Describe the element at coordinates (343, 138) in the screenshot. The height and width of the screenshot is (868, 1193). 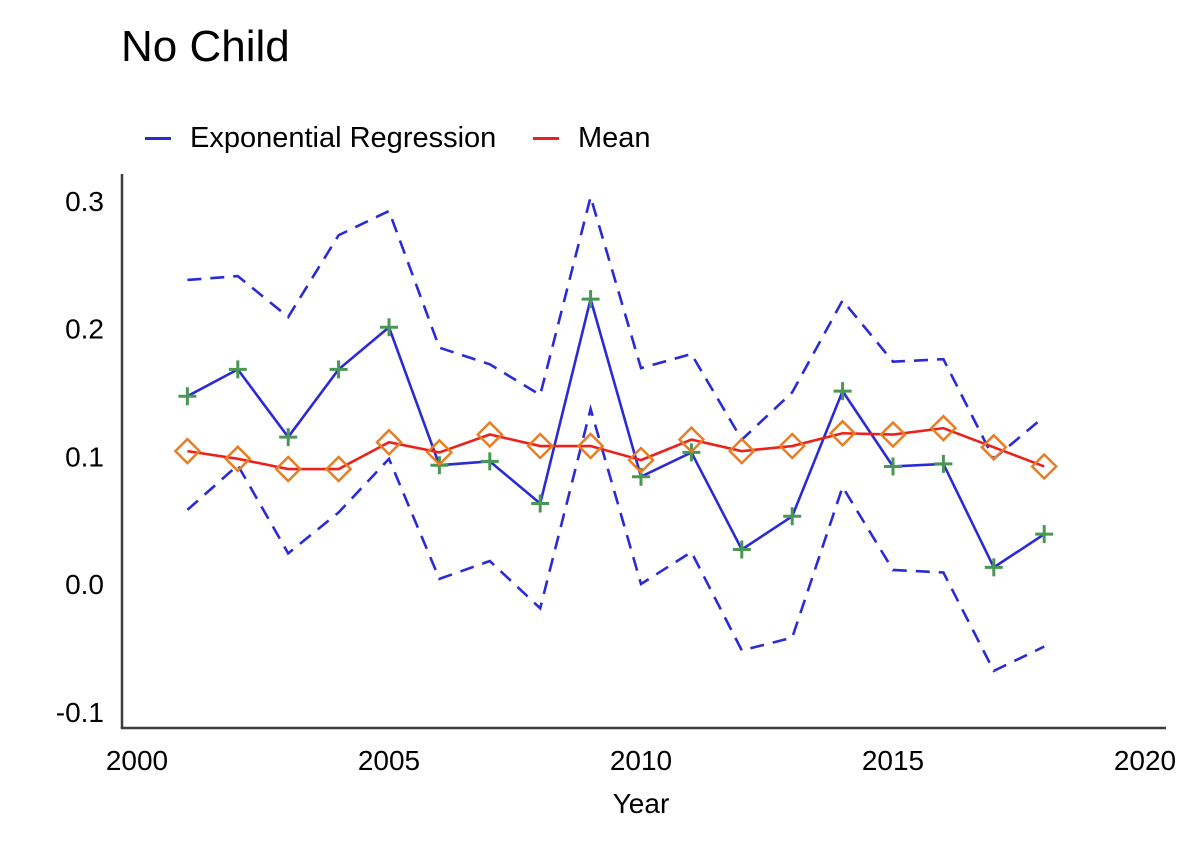
I see `legend-label: Exponential Regression` at that location.